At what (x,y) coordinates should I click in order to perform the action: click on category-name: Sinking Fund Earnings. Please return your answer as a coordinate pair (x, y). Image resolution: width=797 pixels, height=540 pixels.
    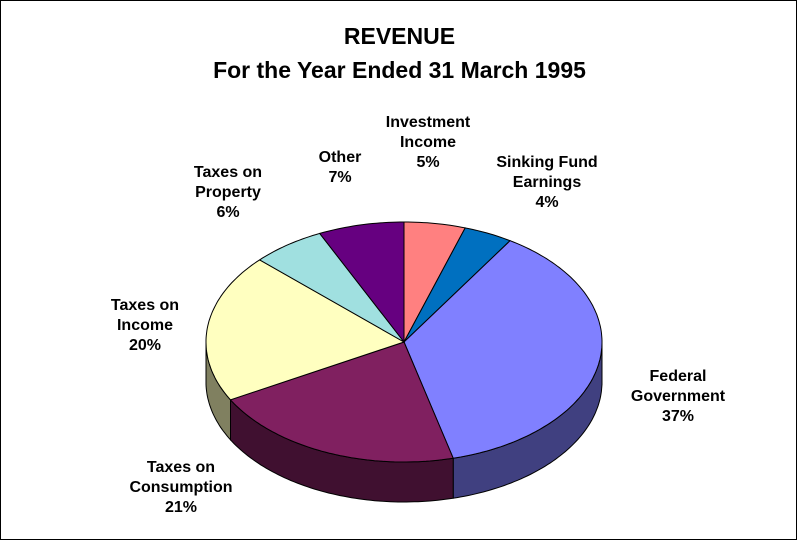
    Looking at the image, I should click on (547, 172).